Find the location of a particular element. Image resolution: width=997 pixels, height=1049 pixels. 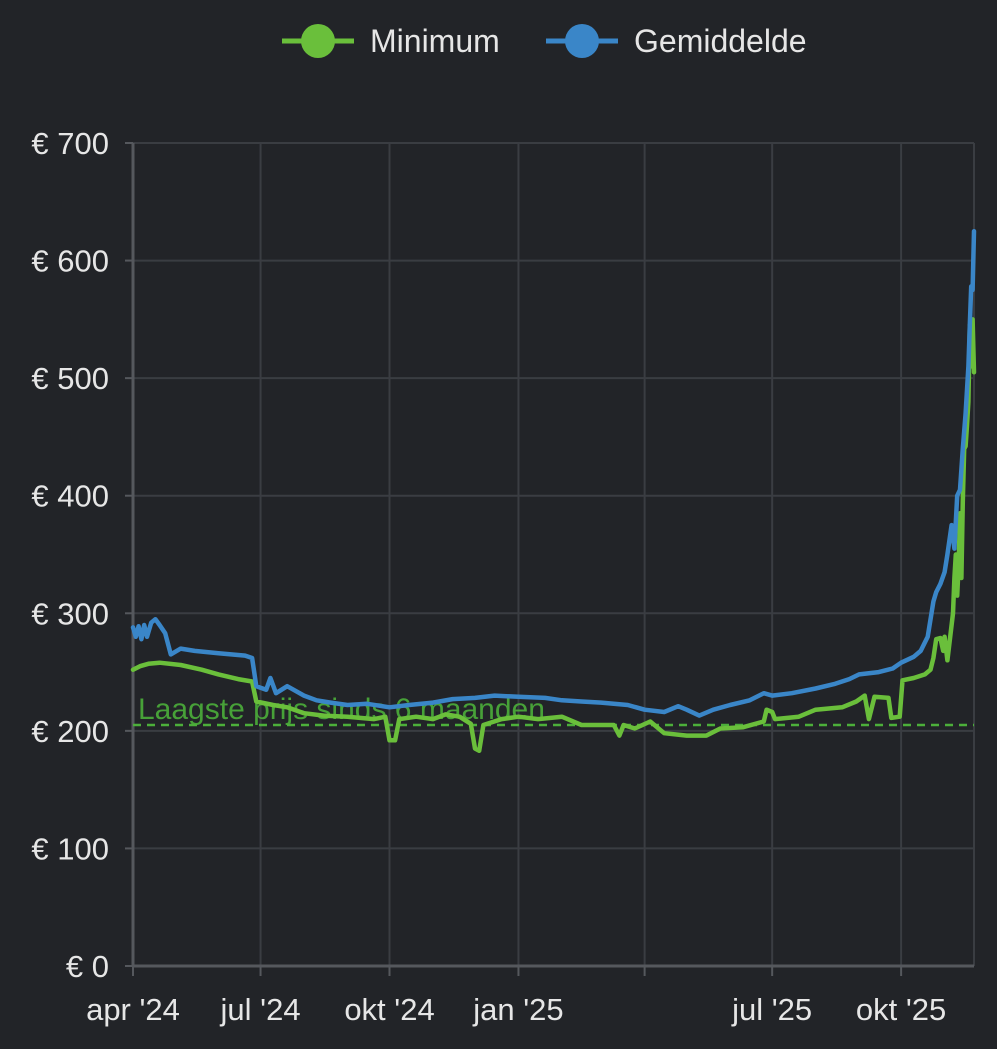

y-tick-label: € 700 is located at coordinates (70, 143).